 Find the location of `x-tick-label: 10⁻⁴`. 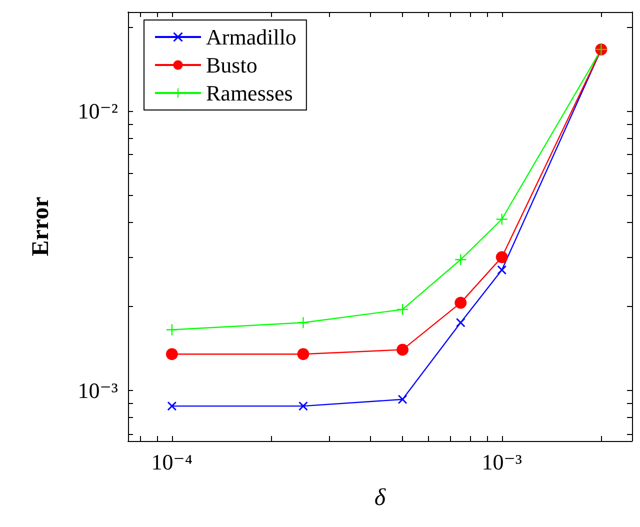

x-tick-label: 10⁻⁴ is located at coordinates (172, 462).